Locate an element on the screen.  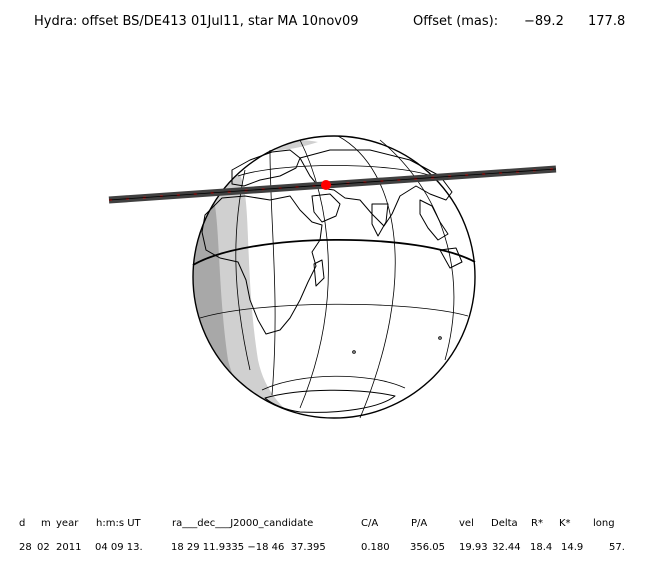
col-header-year: year is located at coordinates (67, 523).